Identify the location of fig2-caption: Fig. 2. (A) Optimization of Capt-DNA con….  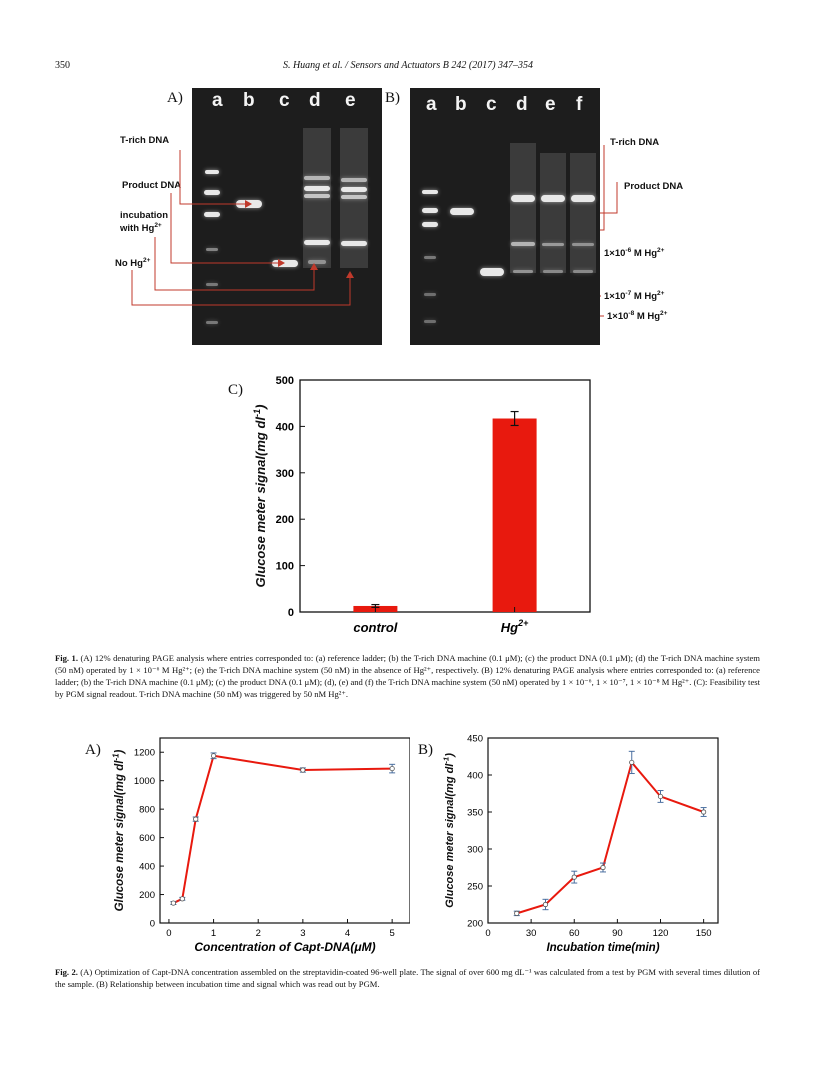
(407, 978).